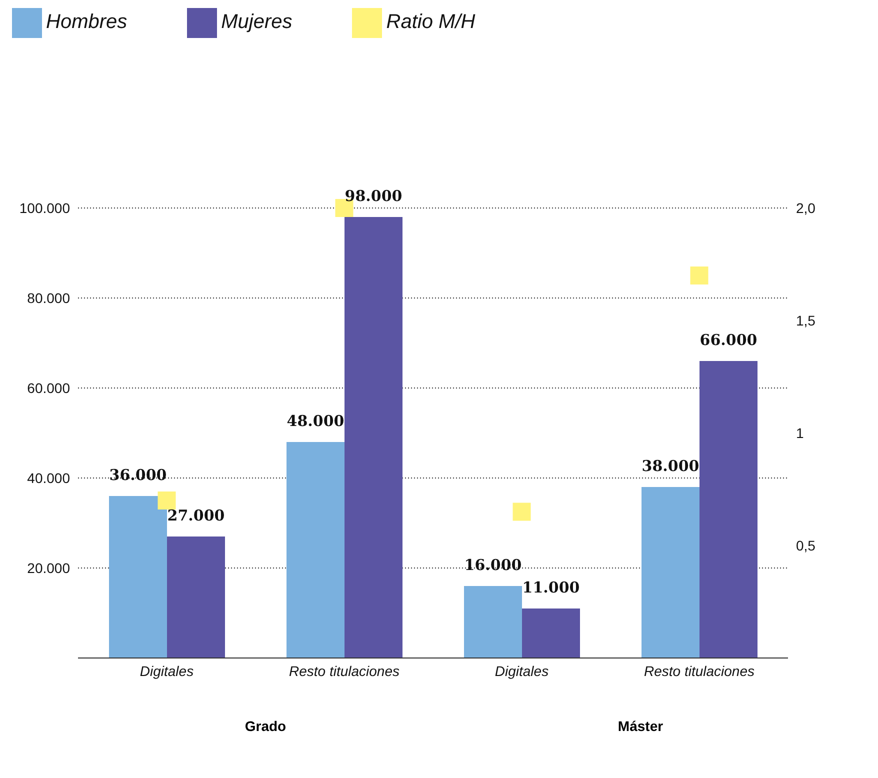  What do you see at coordinates (48, 388) in the screenshot?
I see `y-tick-label: 60.000` at bounding box center [48, 388].